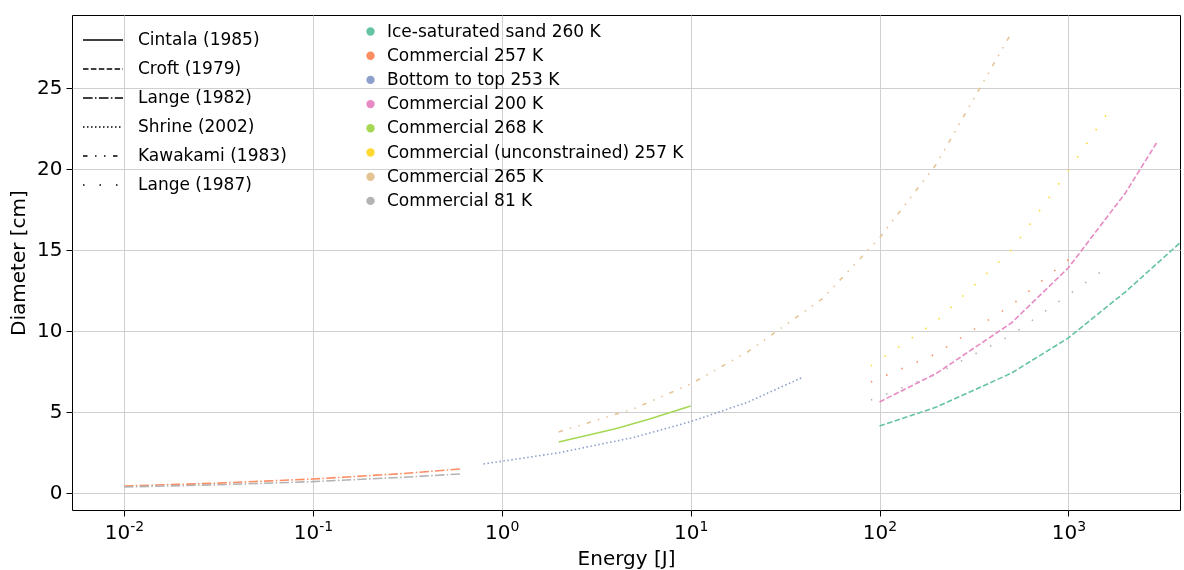 The image size is (1184, 570). What do you see at coordinates (50, 330) in the screenshot?
I see `y-tick-label: 10` at bounding box center [50, 330].